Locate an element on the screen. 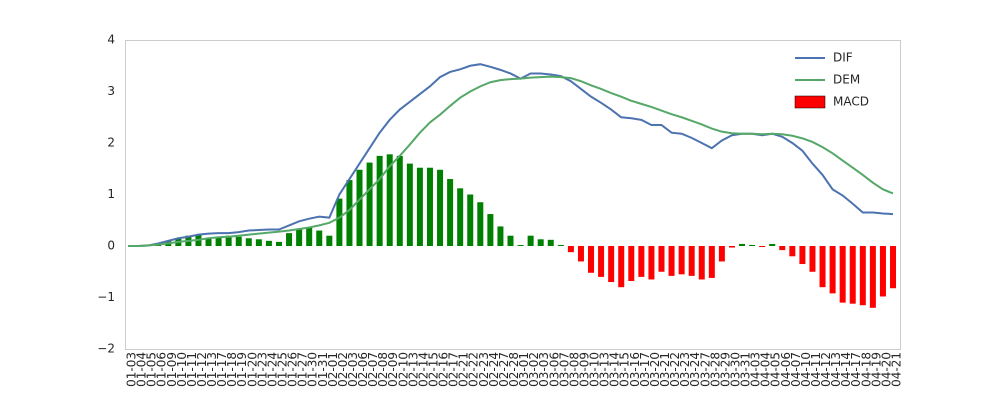 This screenshot has height=400, width=1000. x-tick-group: 01-03 is located at coordinates (132, 369).